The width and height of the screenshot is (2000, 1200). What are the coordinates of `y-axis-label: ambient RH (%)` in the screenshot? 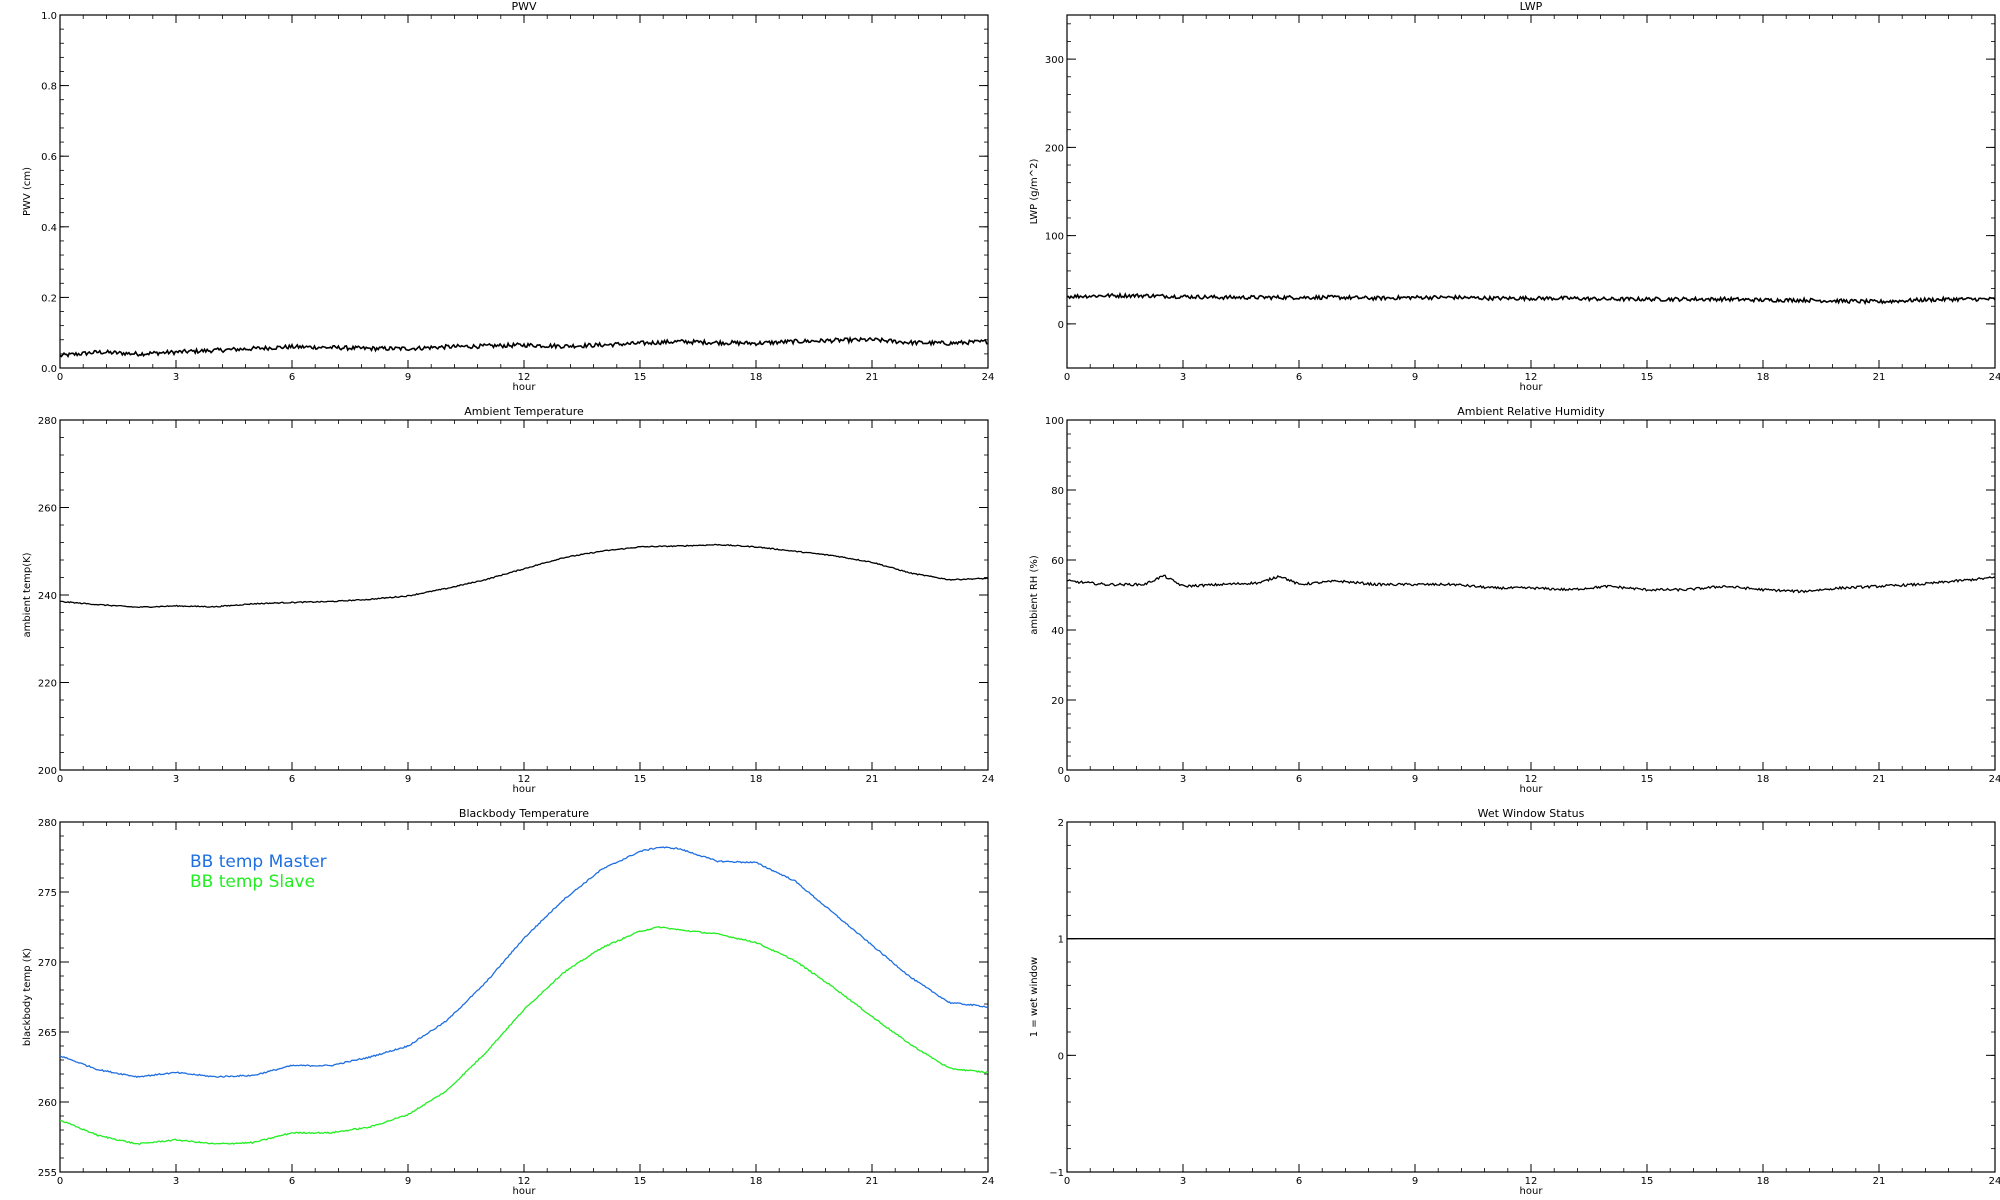 It's located at (1034, 595).